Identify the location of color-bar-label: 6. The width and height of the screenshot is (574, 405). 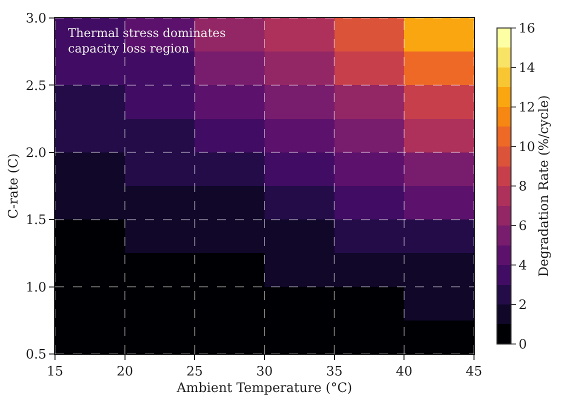
(522, 226).